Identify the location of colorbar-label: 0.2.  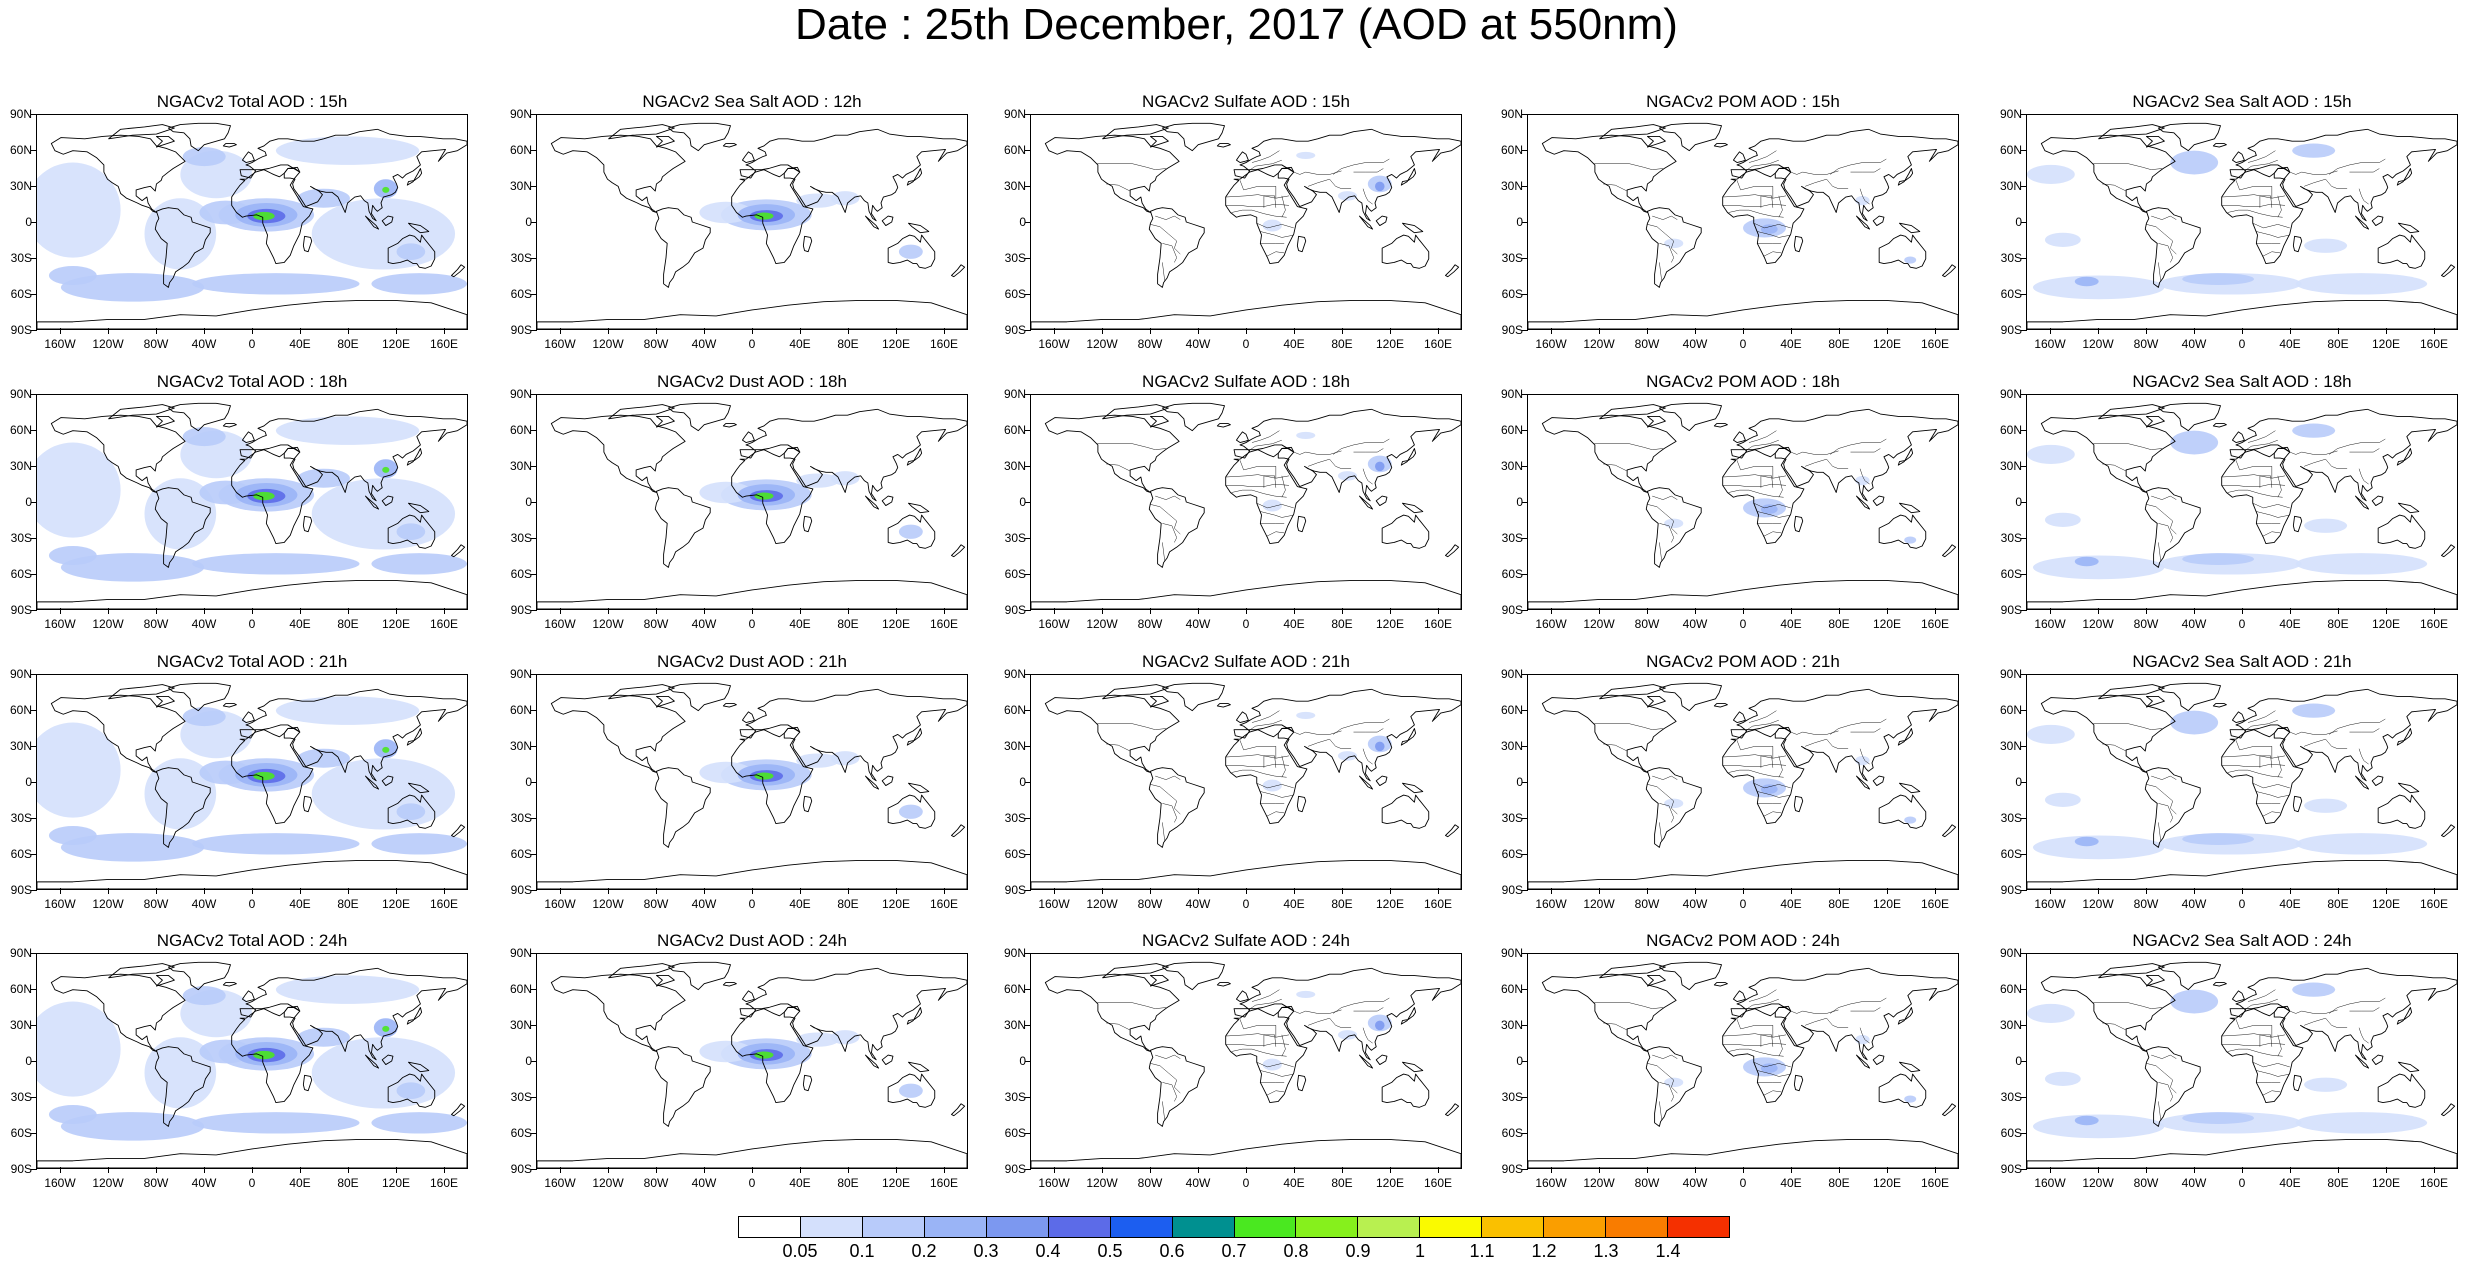
(924, 1251).